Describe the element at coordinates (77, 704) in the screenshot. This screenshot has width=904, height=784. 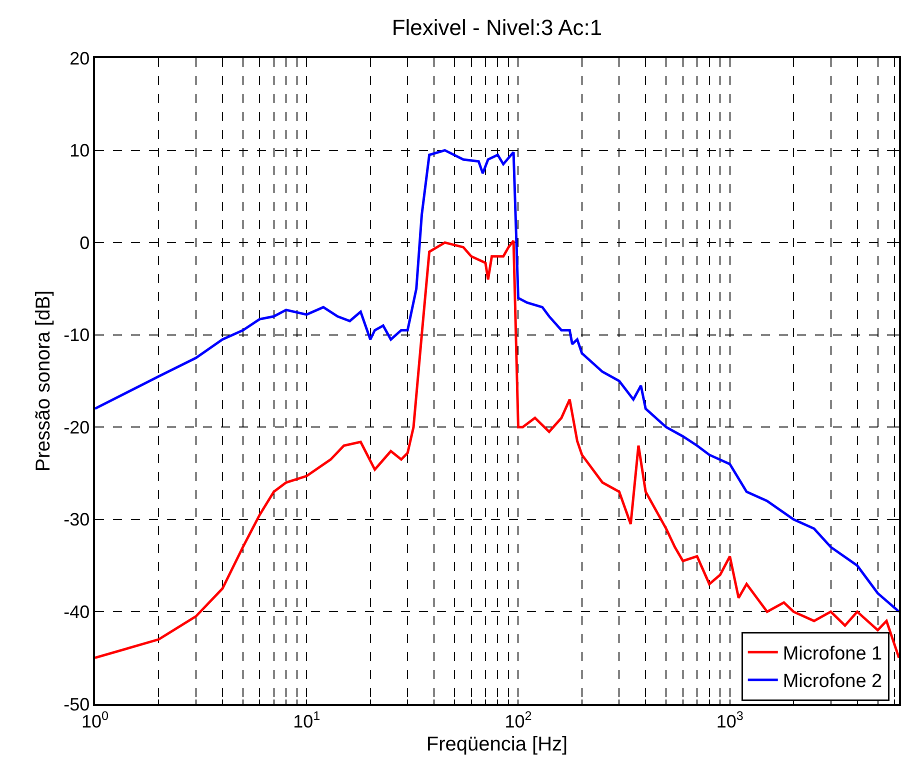
I see `y-tick-label: -50` at that location.